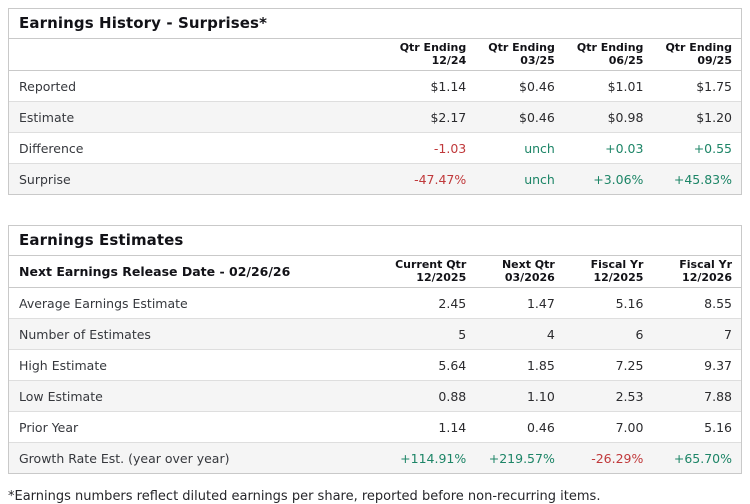 The height and width of the screenshot is (504, 750). Describe the element at coordinates (696, 55) in the screenshot. I see `column-header: Qtr Ending 09/25` at that location.